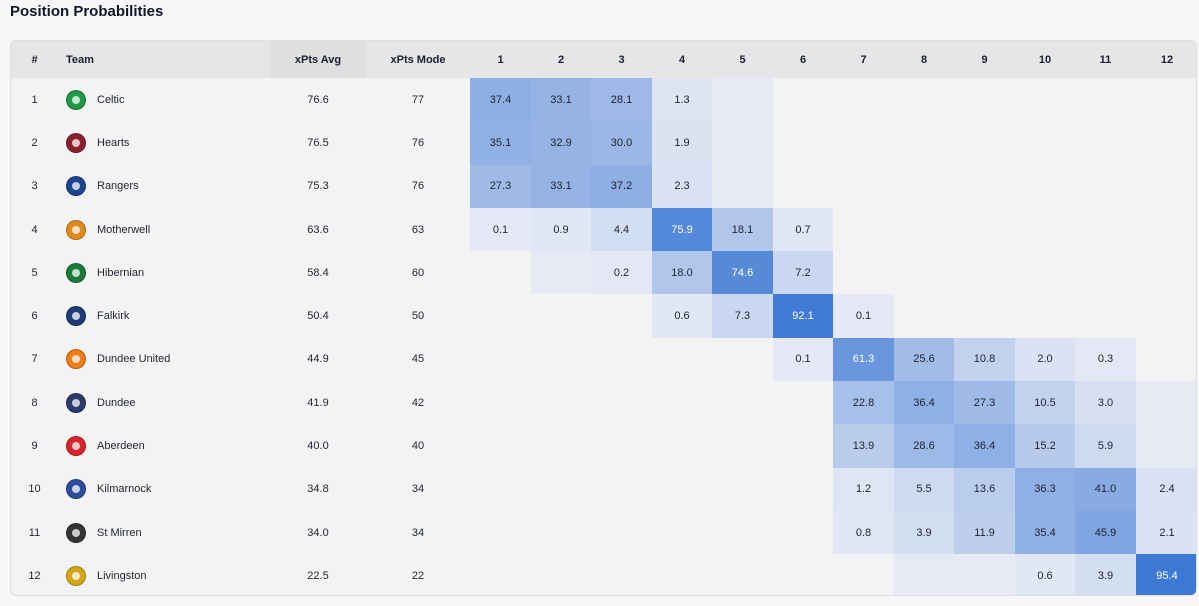 This screenshot has height=606, width=1199. What do you see at coordinates (164, 489) in the screenshot?
I see `team-cell: Kilmarnock` at bounding box center [164, 489].